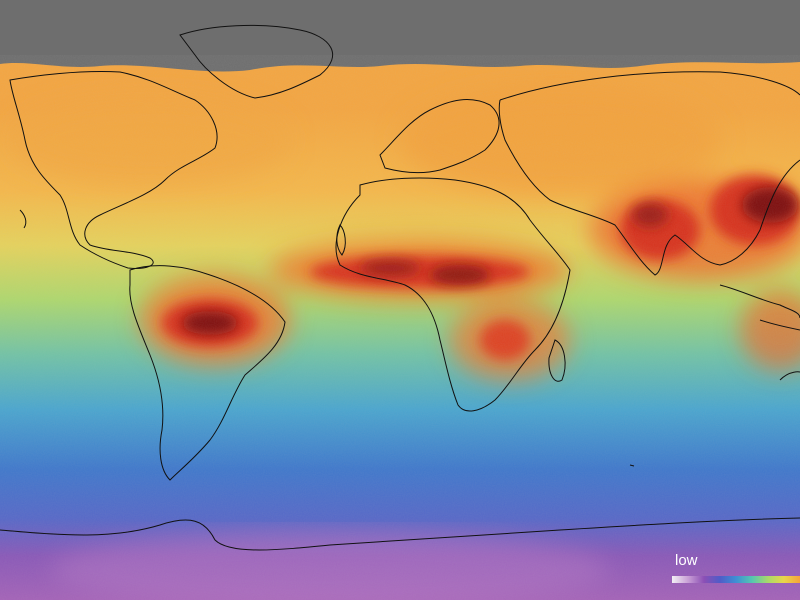 Image resolution: width=800 pixels, height=600 pixels. Describe the element at coordinates (686, 560) in the screenshot. I see `legend-low-label: low` at that location.